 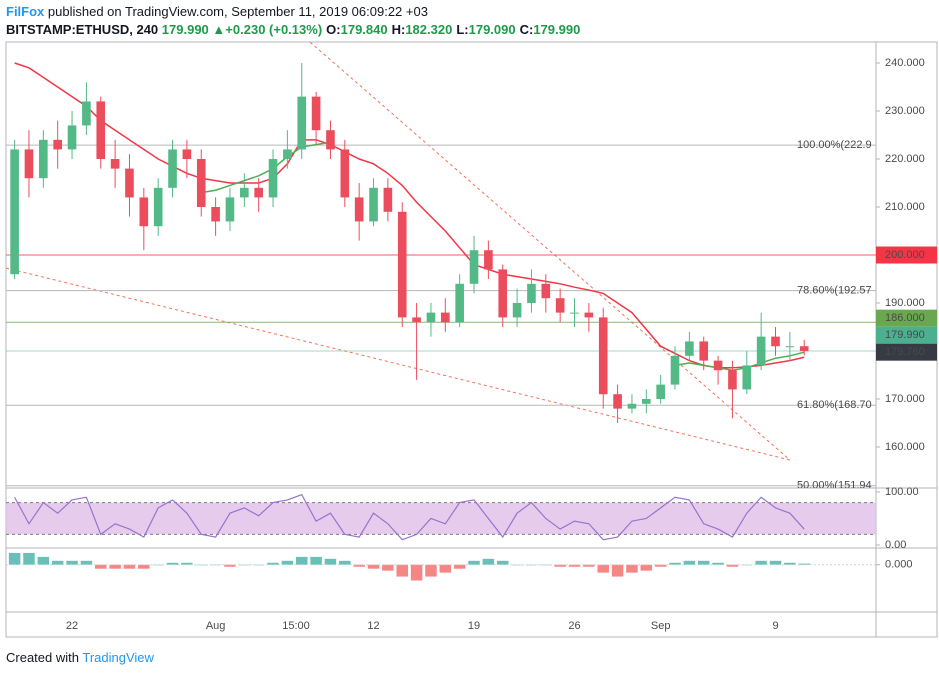 What do you see at coordinates (72, 626) in the screenshot?
I see `x-tick-label: 22` at bounding box center [72, 626].